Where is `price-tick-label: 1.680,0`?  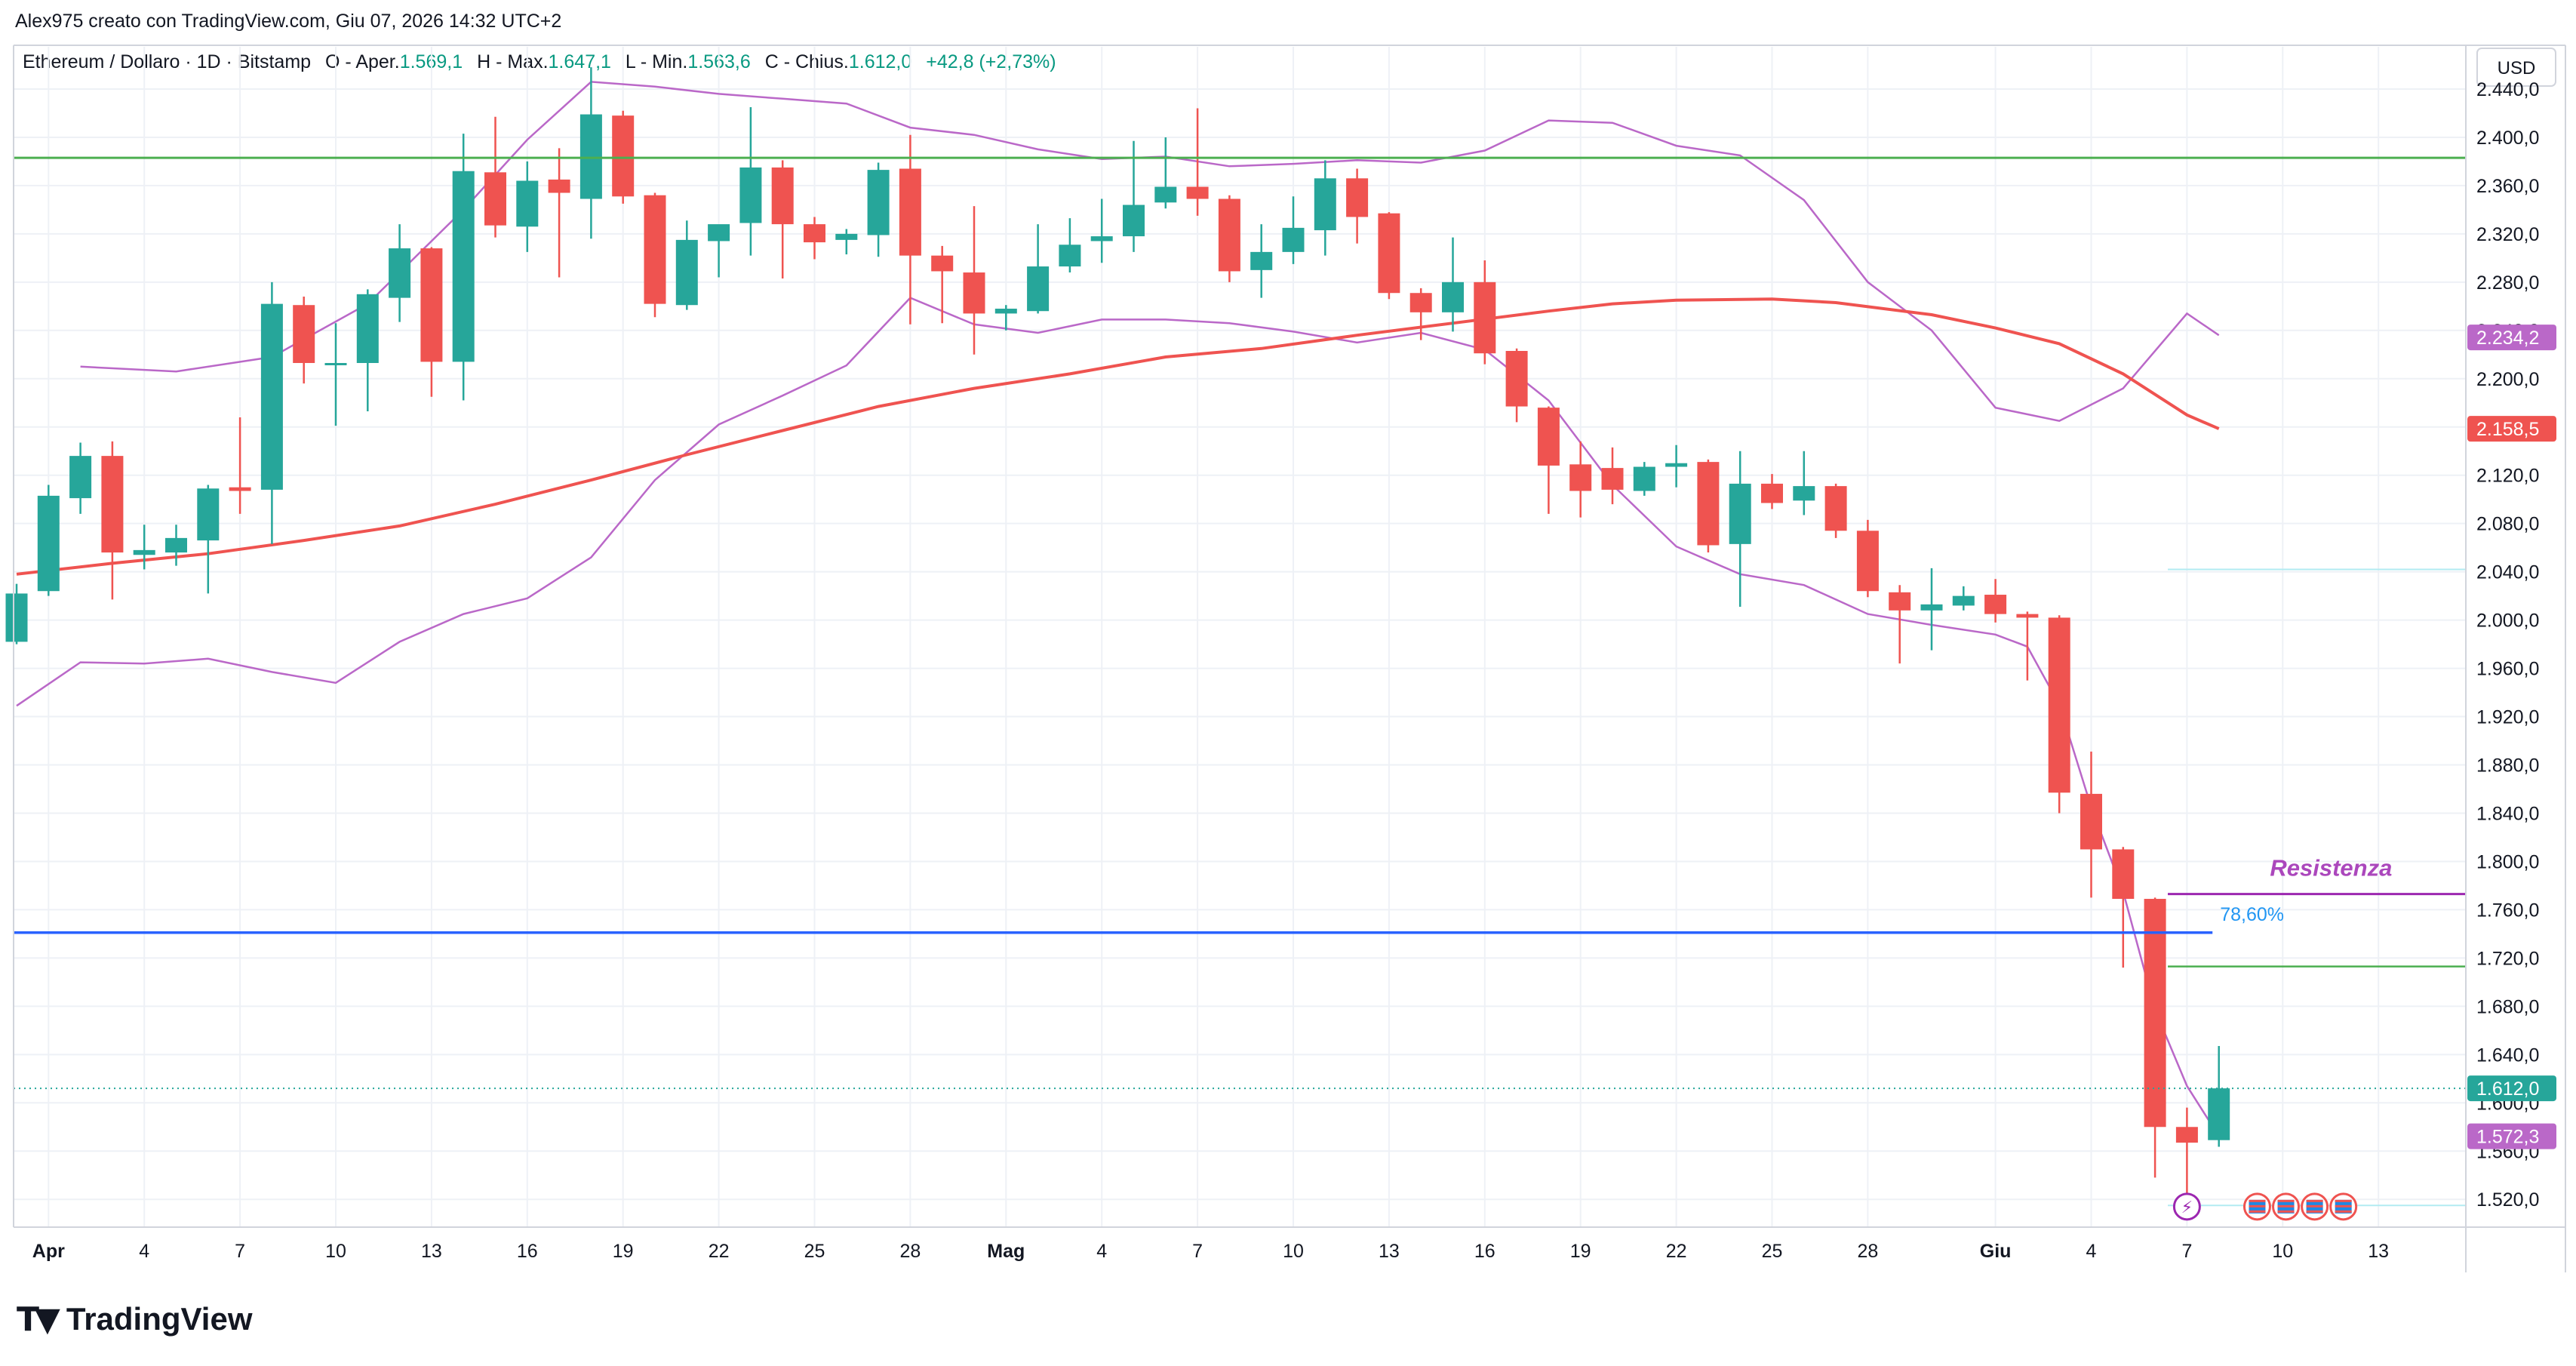
price-tick-label: 1.680,0 is located at coordinates (2507, 1006).